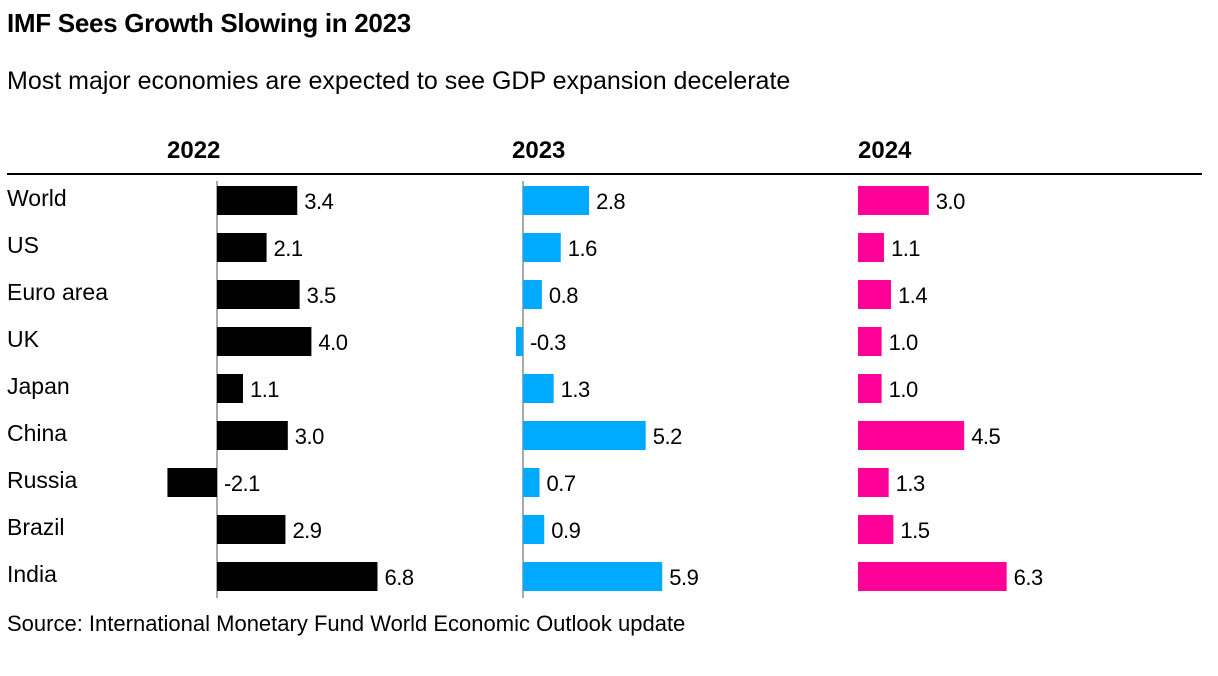  I want to click on category-label: China, so click(37, 433).